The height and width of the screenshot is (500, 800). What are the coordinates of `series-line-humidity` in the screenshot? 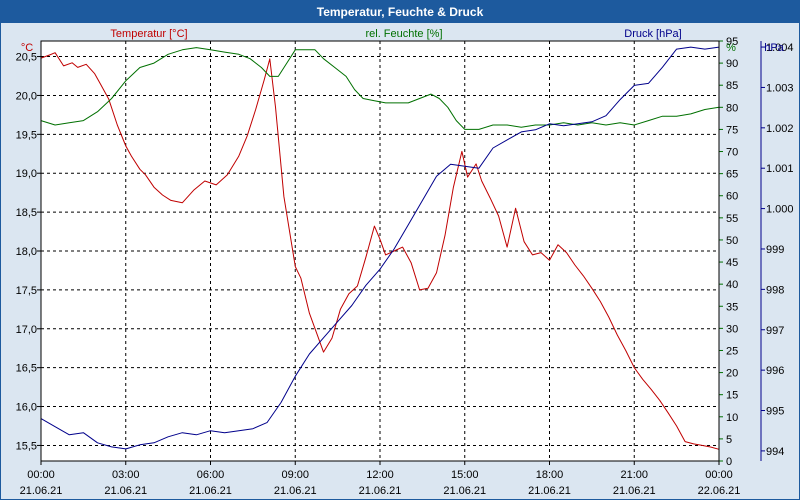 It's located at (380, 88).